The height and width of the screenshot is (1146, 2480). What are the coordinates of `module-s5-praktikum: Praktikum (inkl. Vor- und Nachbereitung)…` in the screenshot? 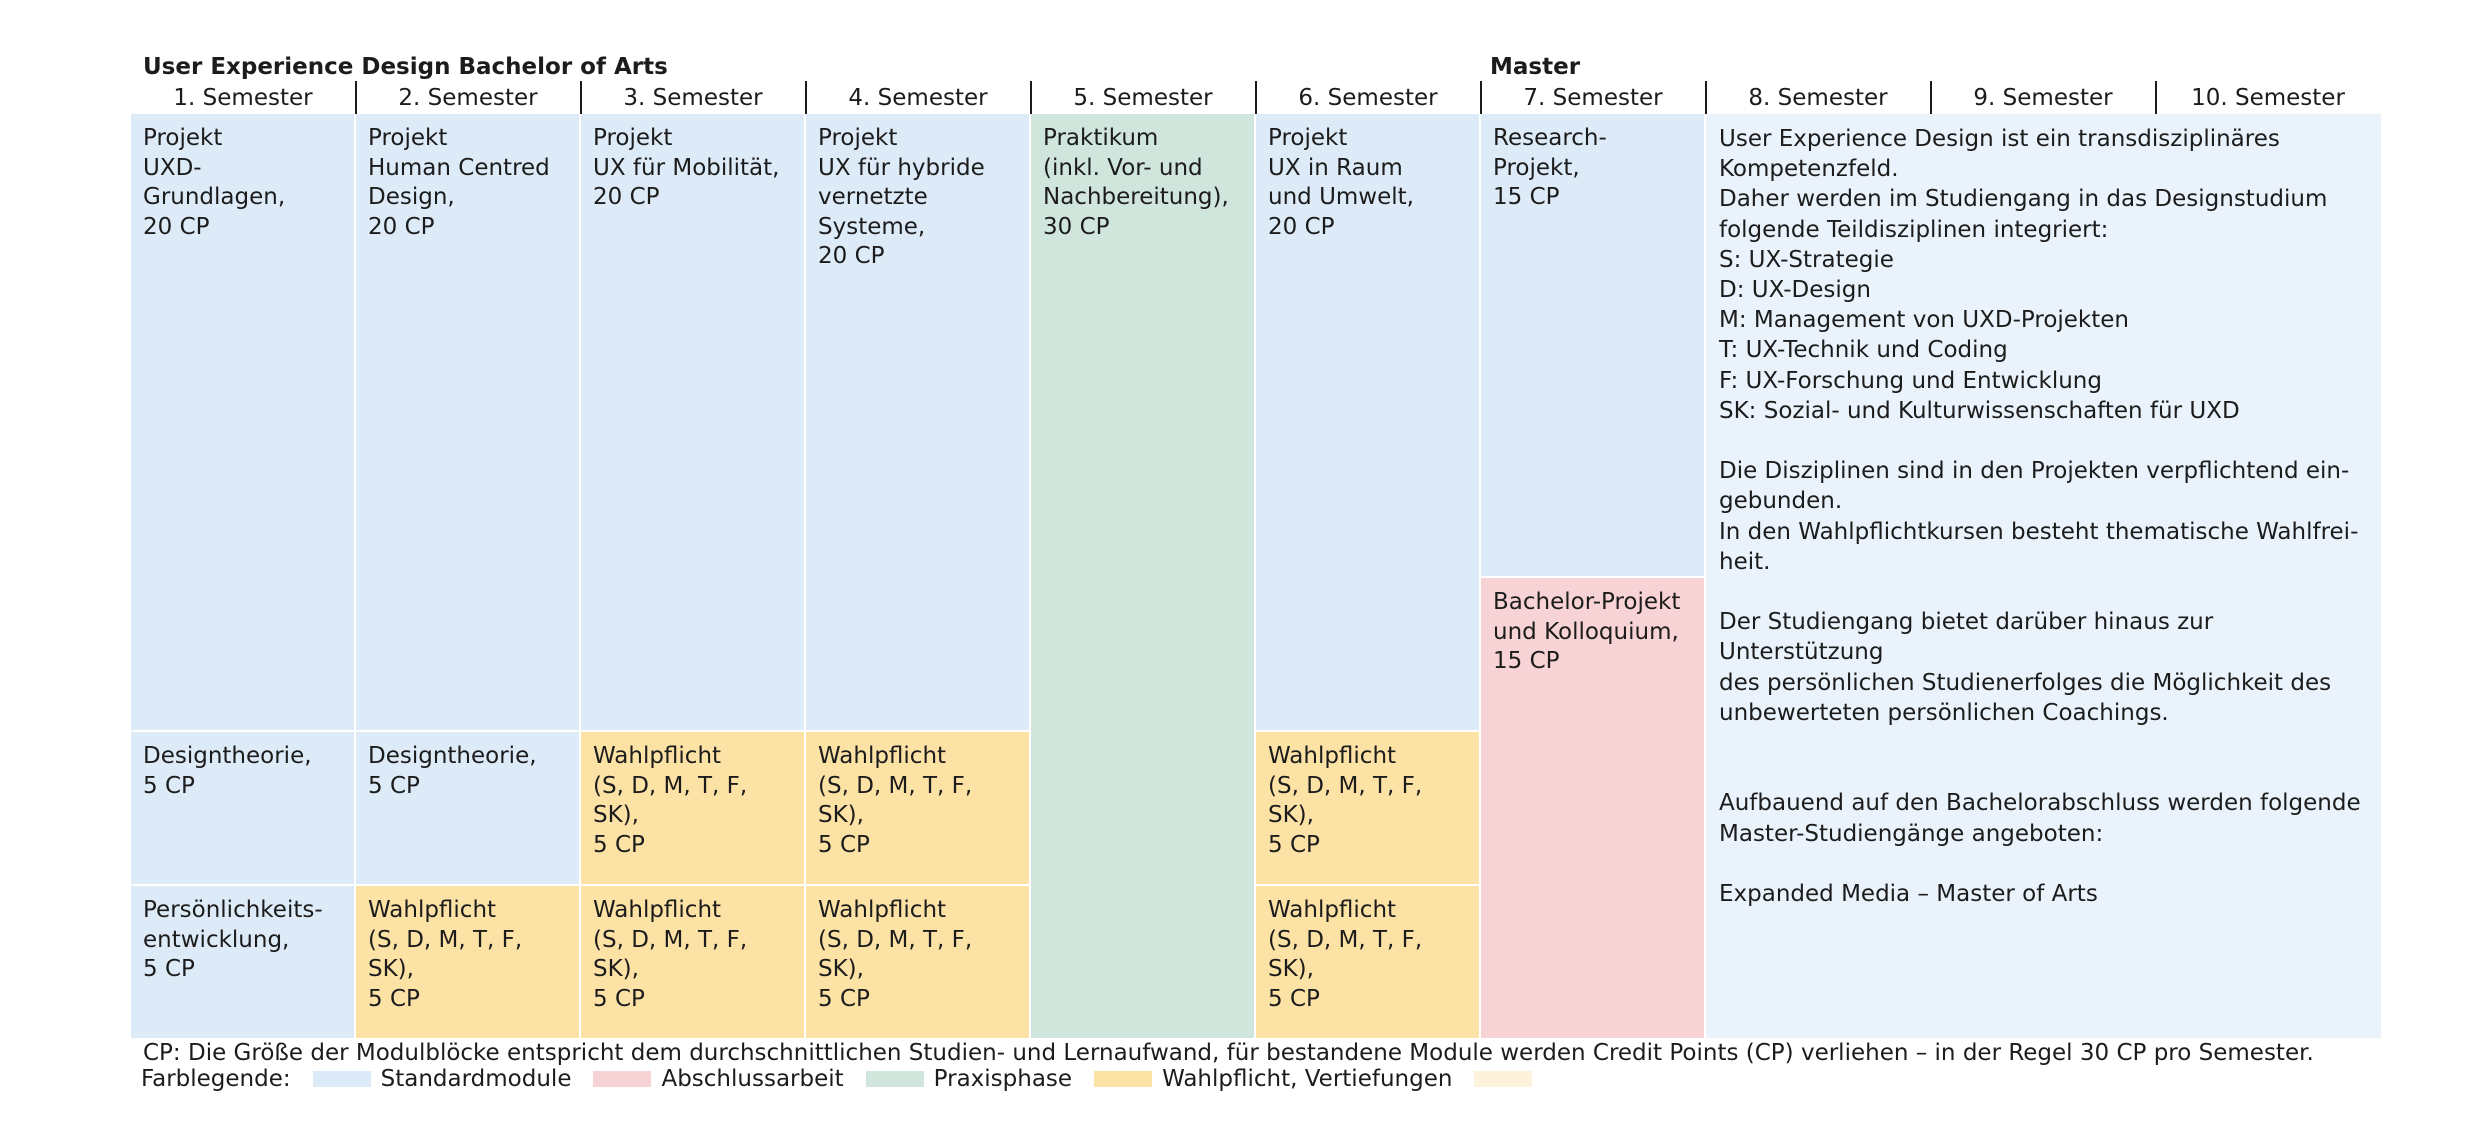 It's located at (1142, 576).